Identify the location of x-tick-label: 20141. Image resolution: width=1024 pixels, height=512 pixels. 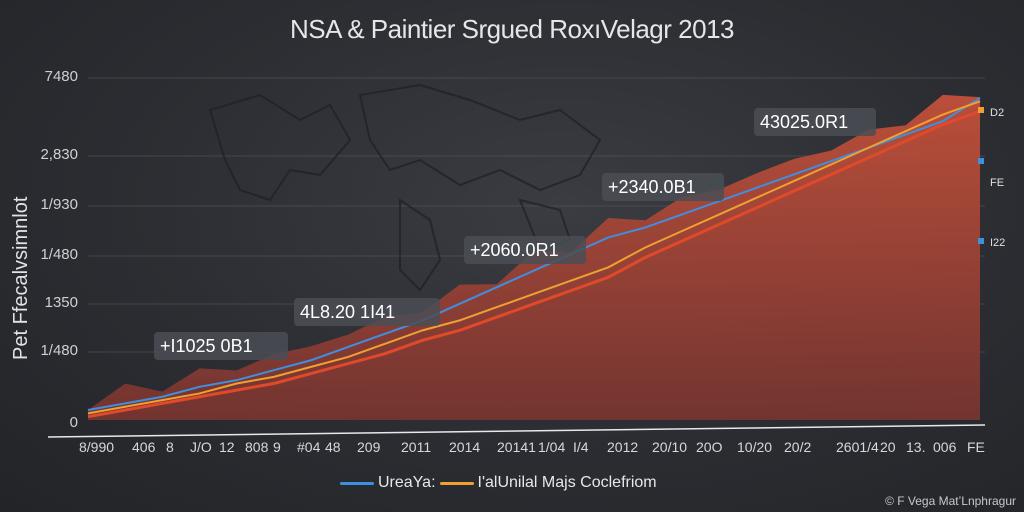
(516, 447).